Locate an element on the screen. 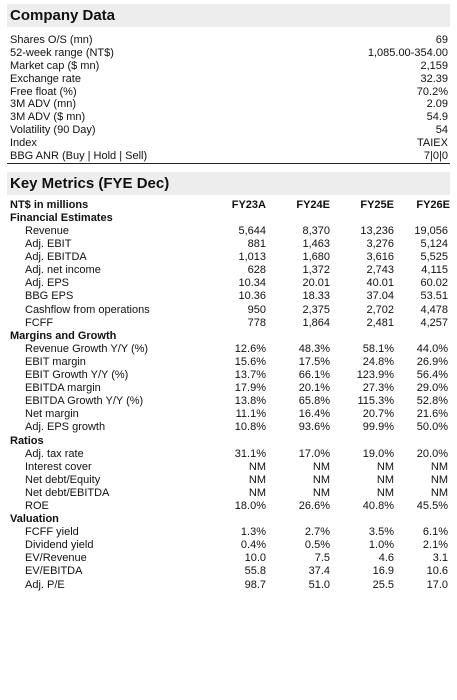 This screenshot has height=700, width=457. metric-value: 65.8% is located at coordinates (314, 401).